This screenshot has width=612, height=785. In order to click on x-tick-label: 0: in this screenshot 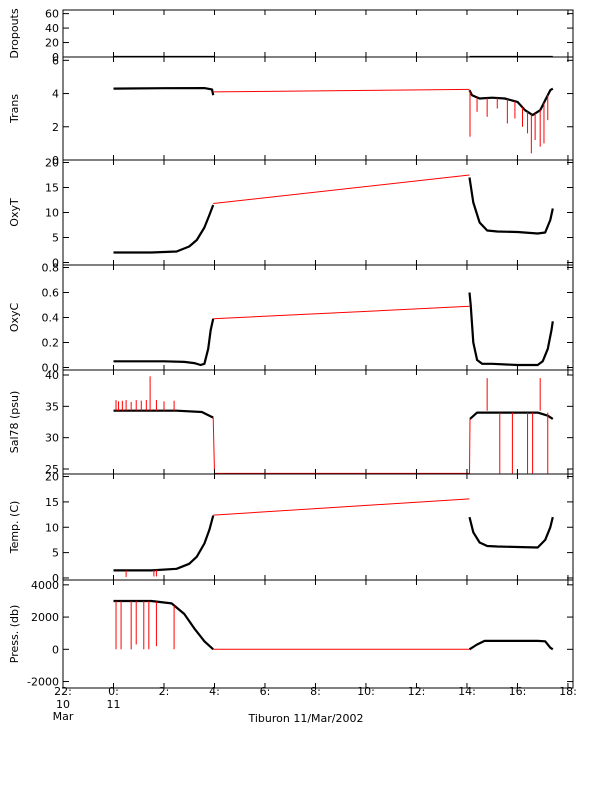, I will do `click(113, 691)`.